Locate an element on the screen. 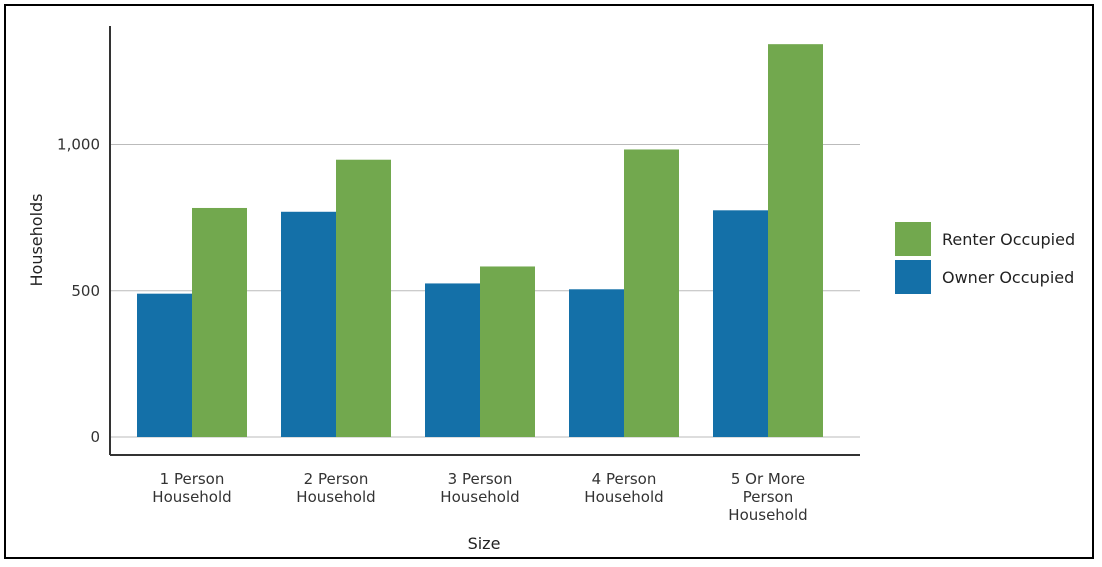  y-tick-labels: 0 500 1,000 is located at coordinates (78, 291).